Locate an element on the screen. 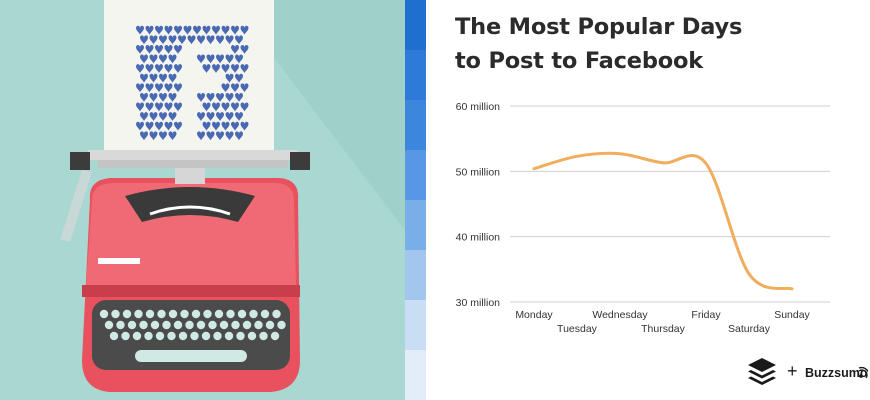 The image size is (870, 400). x-tick-label: Thursday is located at coordinates (663, 329).